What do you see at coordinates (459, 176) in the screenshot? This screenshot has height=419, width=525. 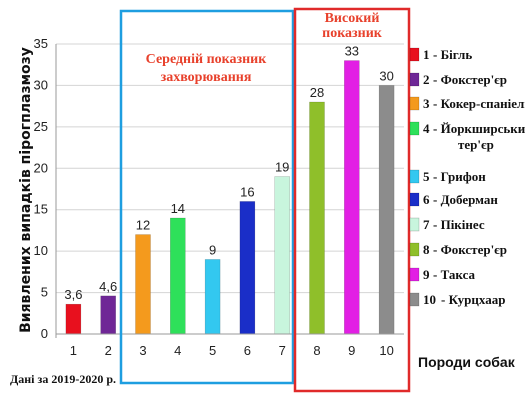 I see `legend-label: - Грифон` at bounding box center [459, 176].